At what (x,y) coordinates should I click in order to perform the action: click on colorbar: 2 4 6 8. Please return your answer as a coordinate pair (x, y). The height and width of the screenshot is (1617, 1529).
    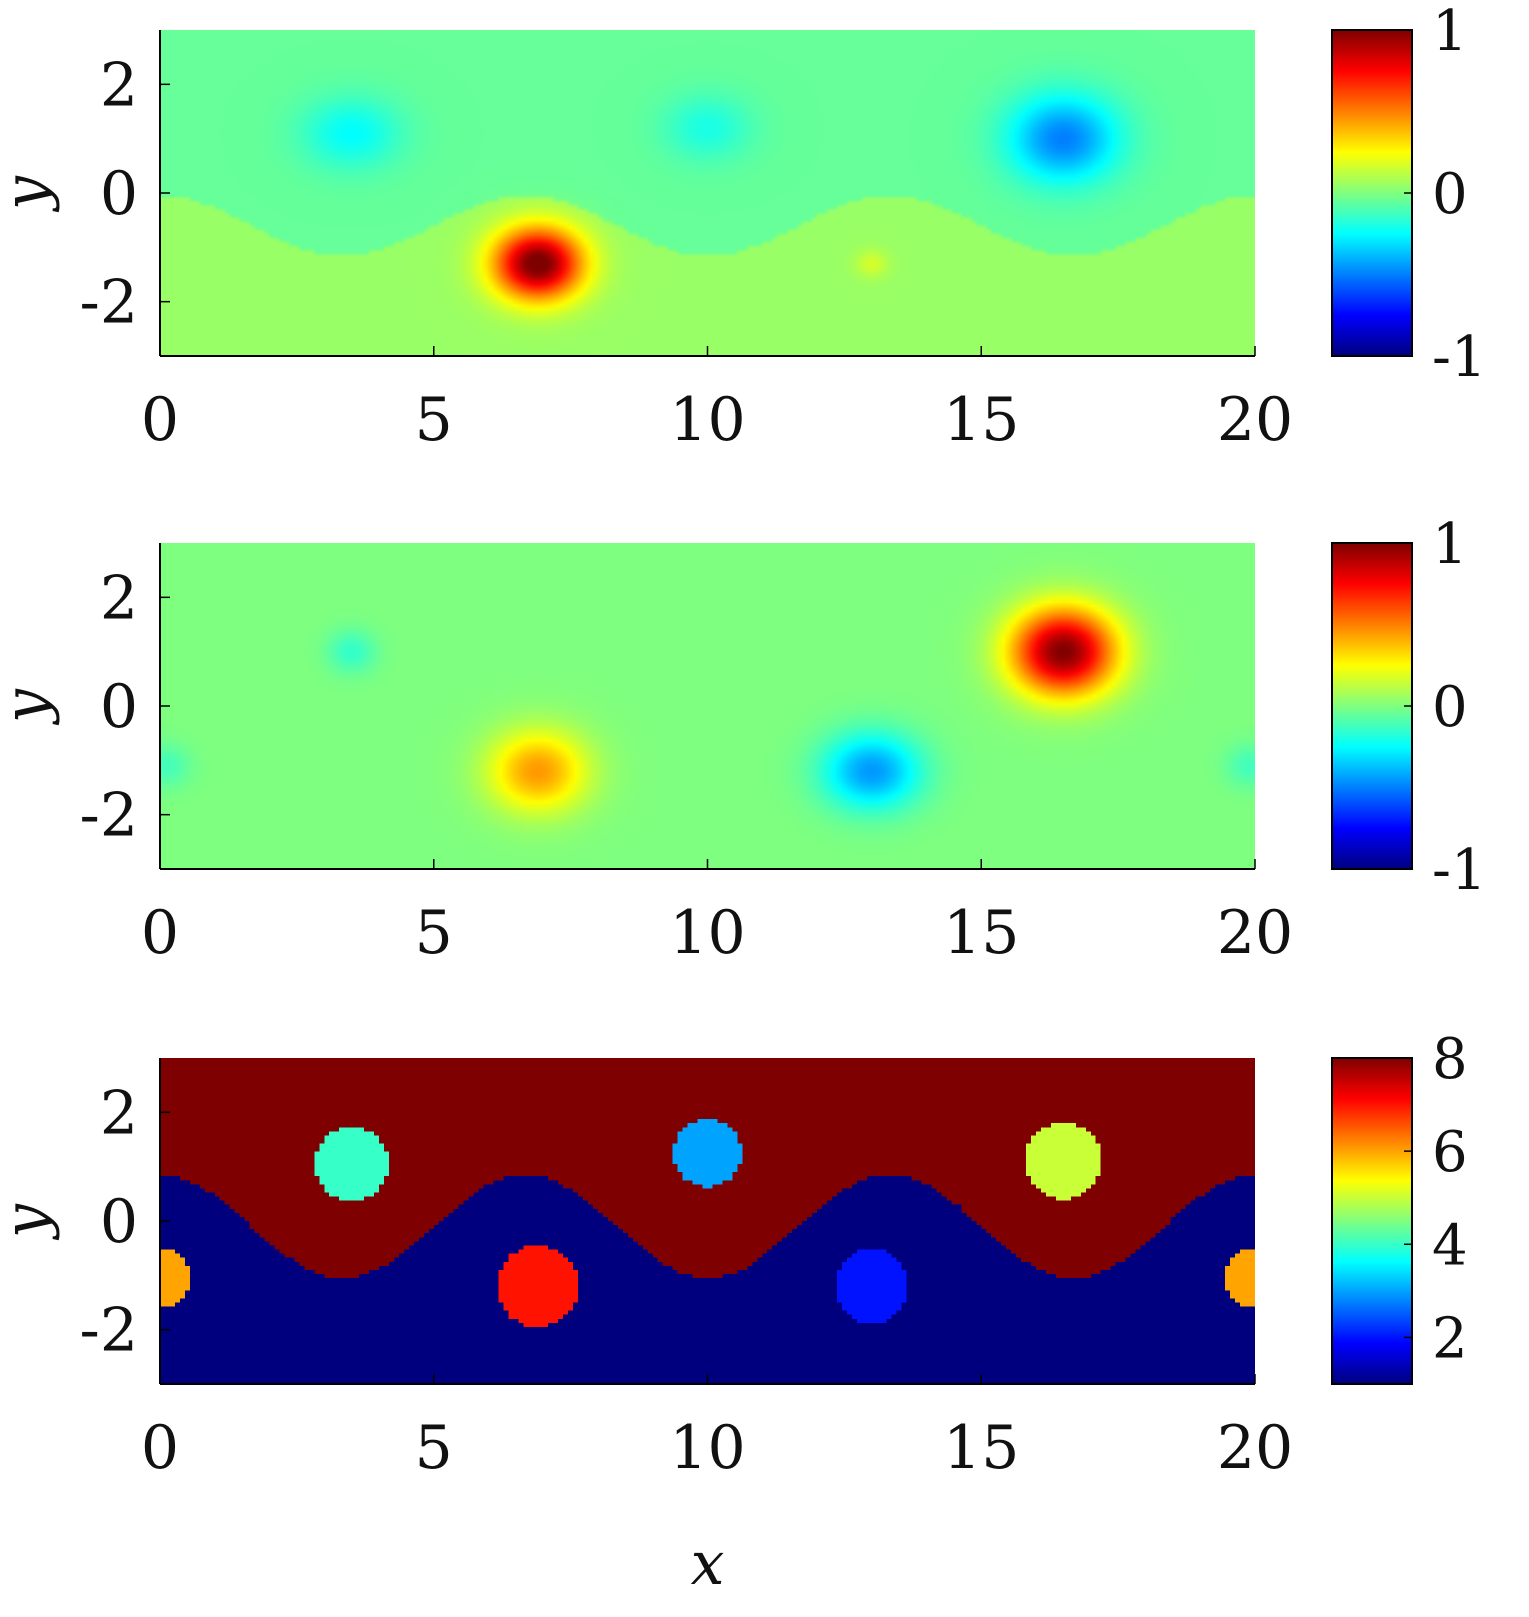
    Looking at the image, I should click on (1399, 1206).